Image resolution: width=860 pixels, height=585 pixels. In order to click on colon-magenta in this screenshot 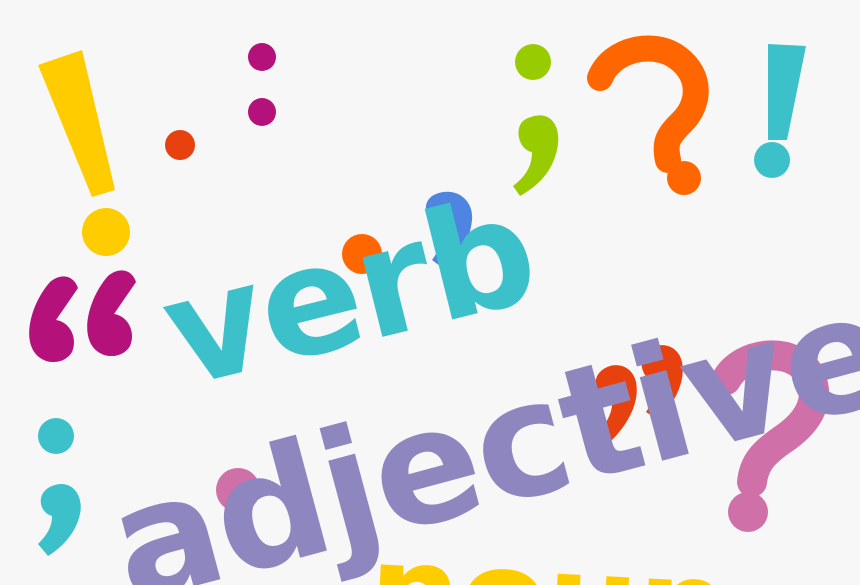, I will do `click(262, 84)`.